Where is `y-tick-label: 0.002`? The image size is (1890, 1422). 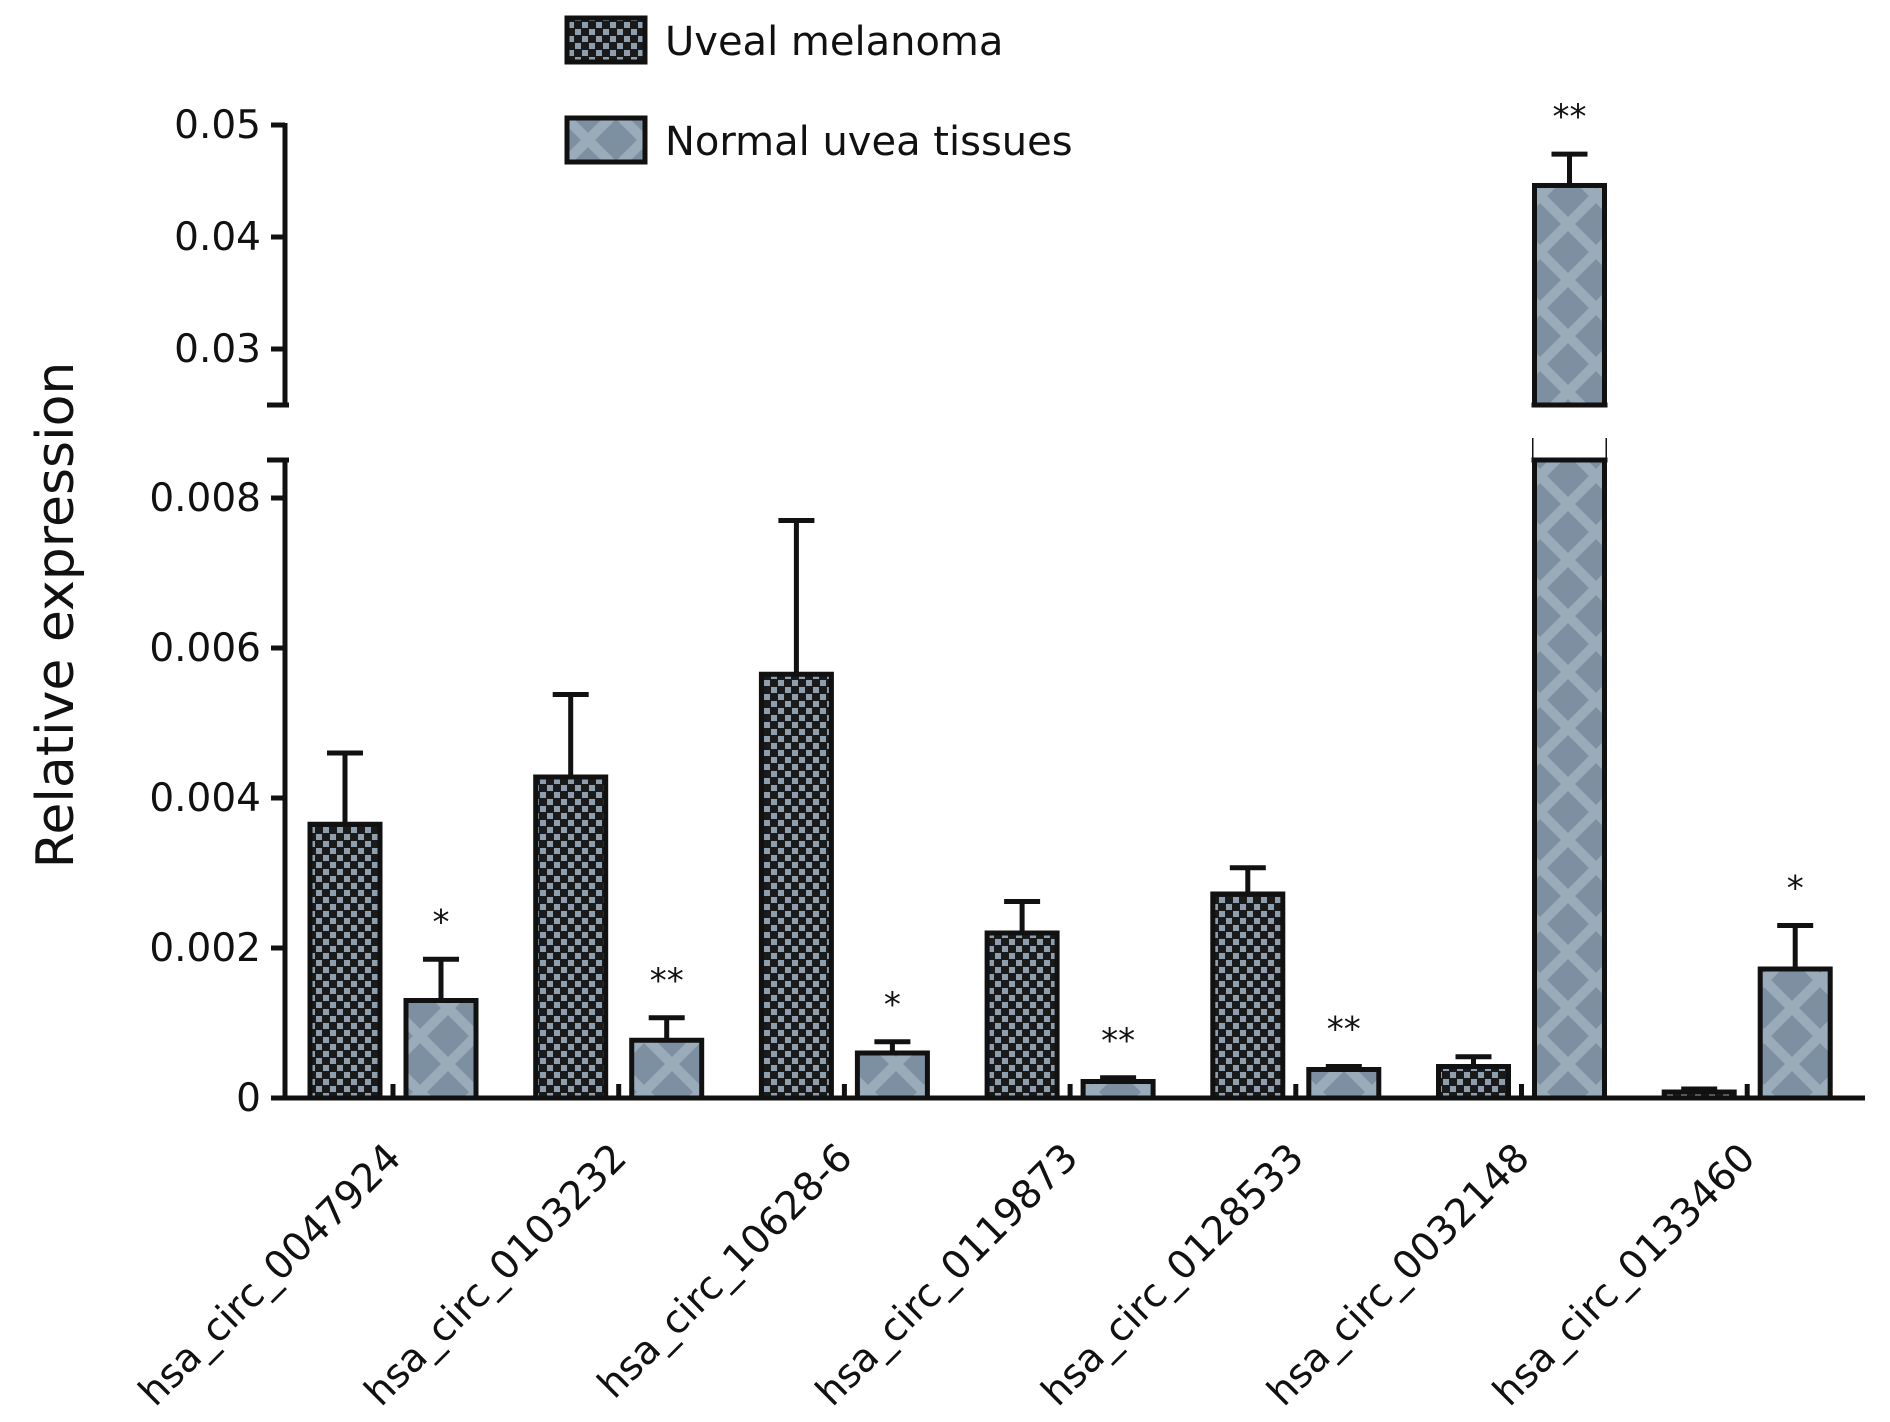
y-tick-label: 0.002 is located at coordinates (205, 948).